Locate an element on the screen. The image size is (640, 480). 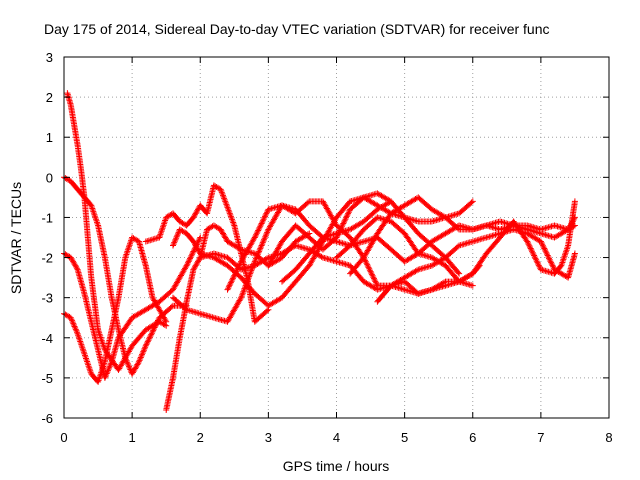
x-axis-label: GPS time / hours is located at coordinates (336, 466).